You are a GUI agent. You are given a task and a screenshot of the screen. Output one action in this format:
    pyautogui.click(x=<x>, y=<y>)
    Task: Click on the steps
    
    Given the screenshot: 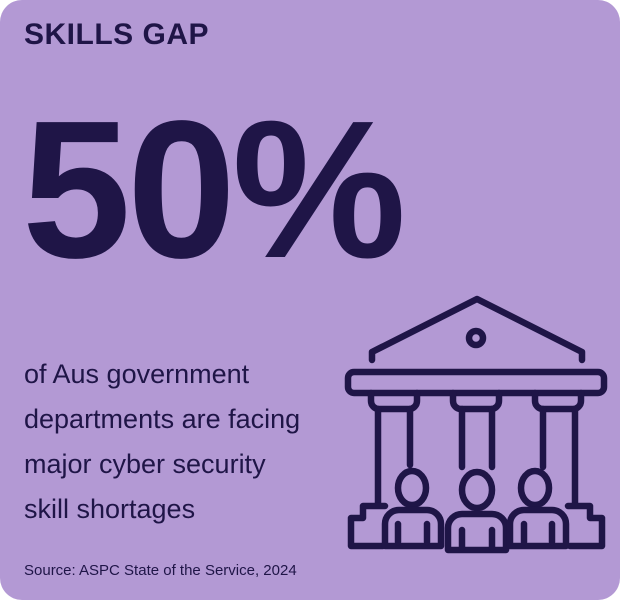 What is the action you would take?
    pyautogui.click(x=476, y=526)
    